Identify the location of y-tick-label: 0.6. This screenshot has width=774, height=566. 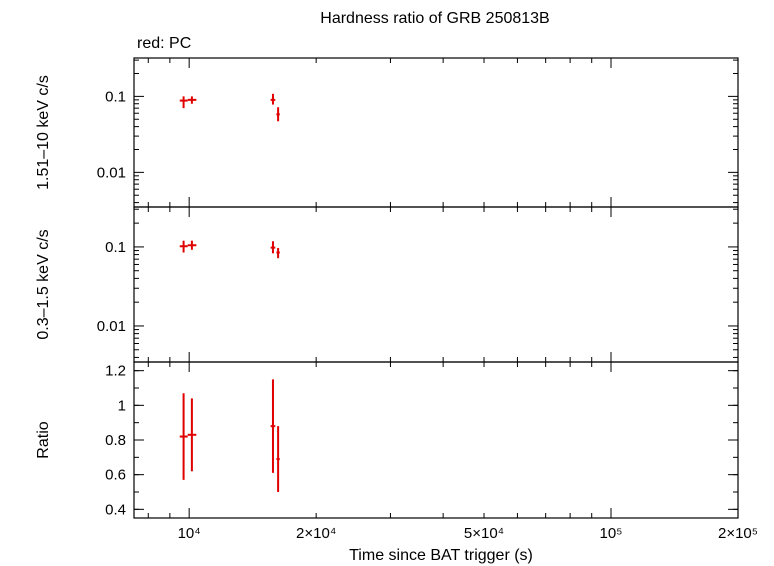
(115, 475).